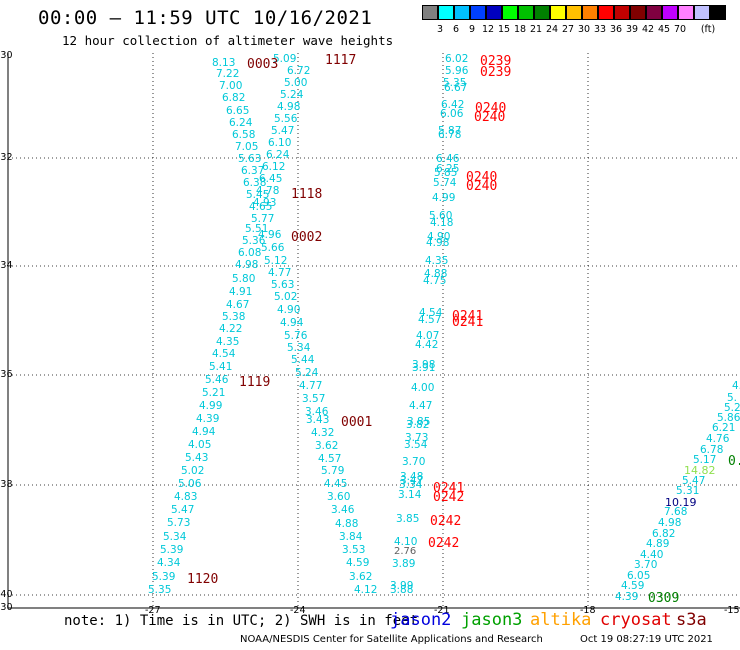 The width and height of the screenshot is (740, 650). Describe the element at coordinates (153, 610) in the screenshot. I see `longitude-tick-label: -27` at that location.